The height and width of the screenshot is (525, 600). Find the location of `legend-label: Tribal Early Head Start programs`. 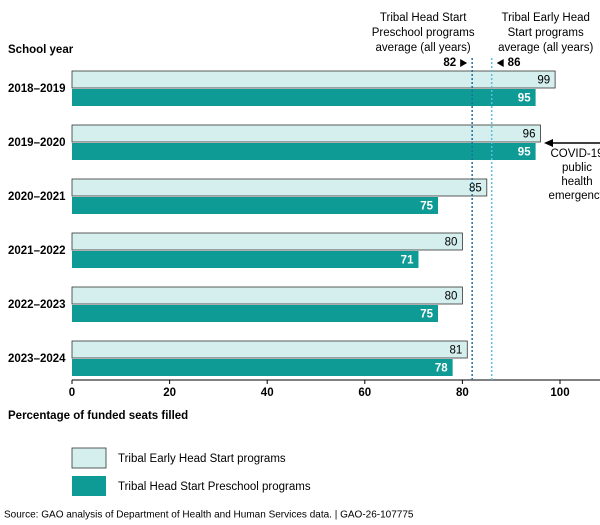

legend-label: Tribal Early Head Start programs is located at coordinates (202, 459).